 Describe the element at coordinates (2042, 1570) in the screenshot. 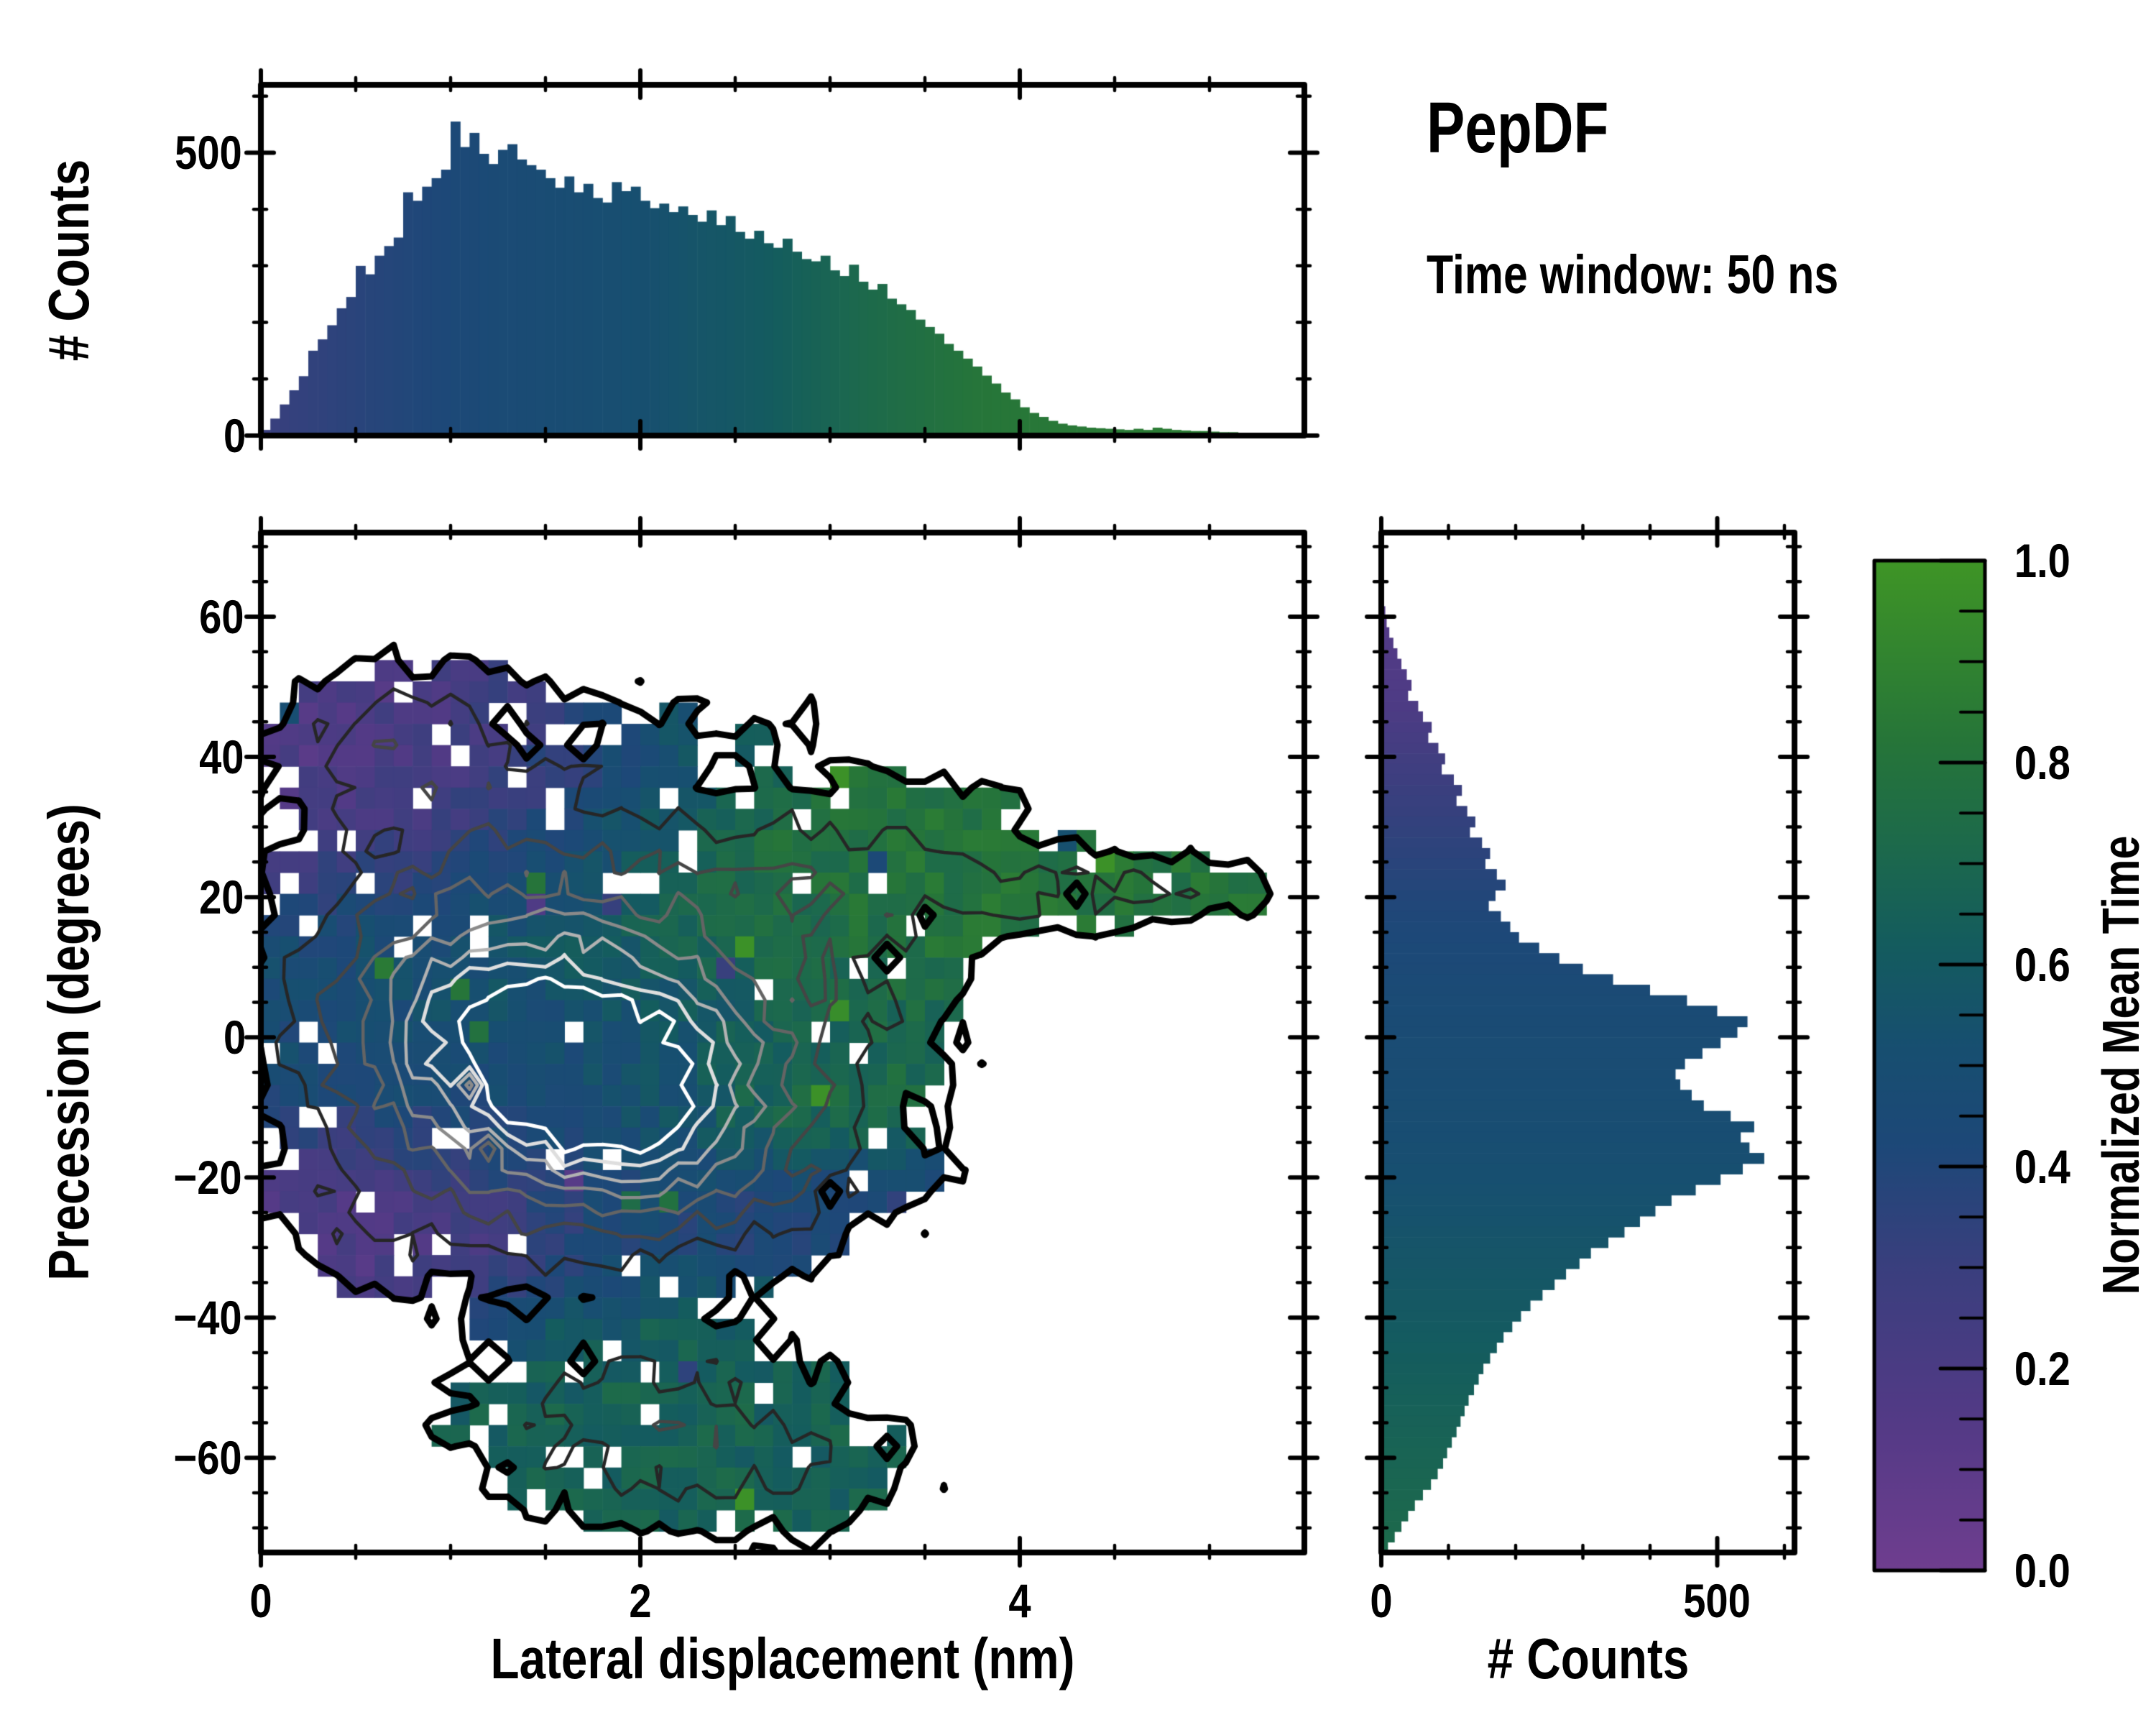

I see `tick-label: 0.0` at that location.